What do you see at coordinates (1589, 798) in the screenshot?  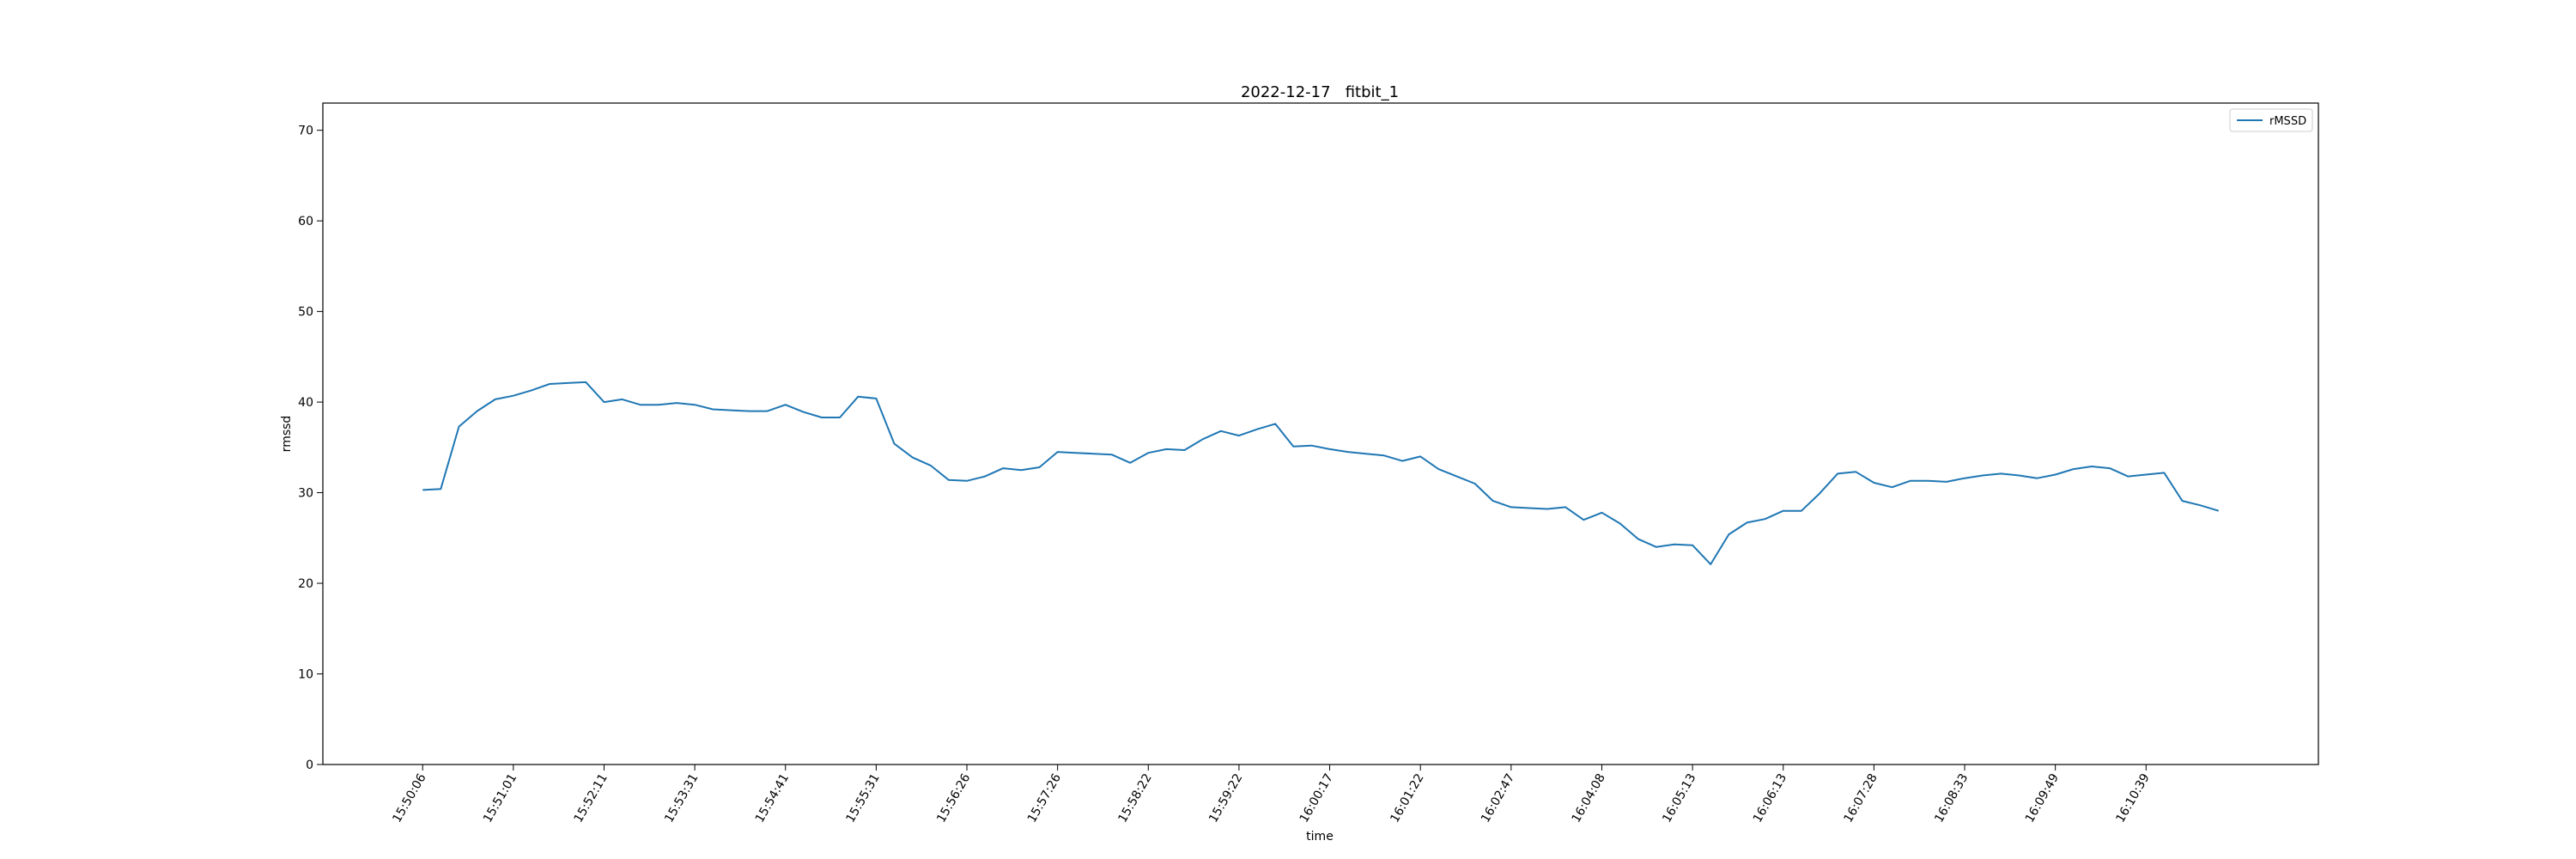 I see `x-tick-label: 16:04:08` at bounding box center [1589, 798].